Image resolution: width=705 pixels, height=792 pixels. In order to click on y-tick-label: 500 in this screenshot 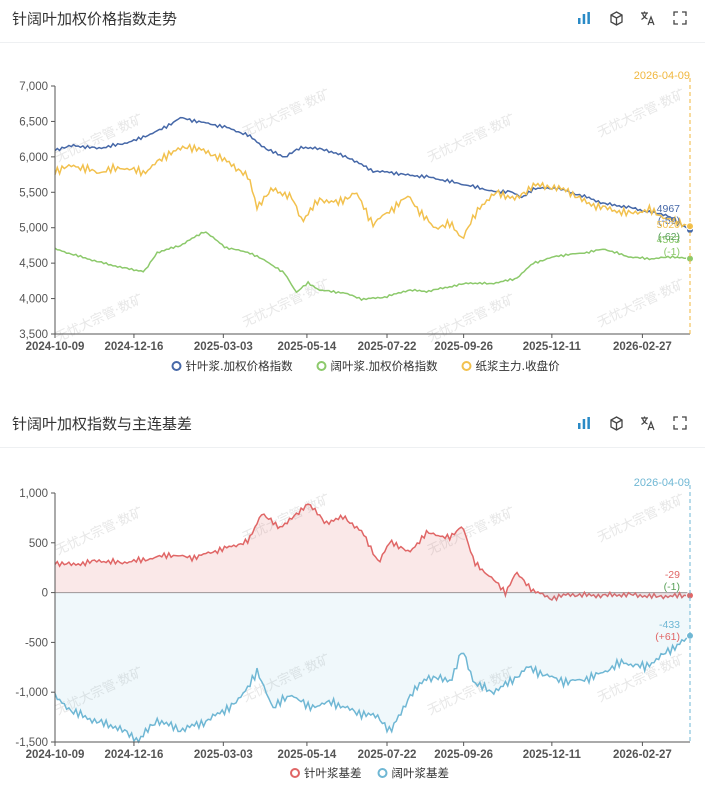, I will do `click(38, 544)`.